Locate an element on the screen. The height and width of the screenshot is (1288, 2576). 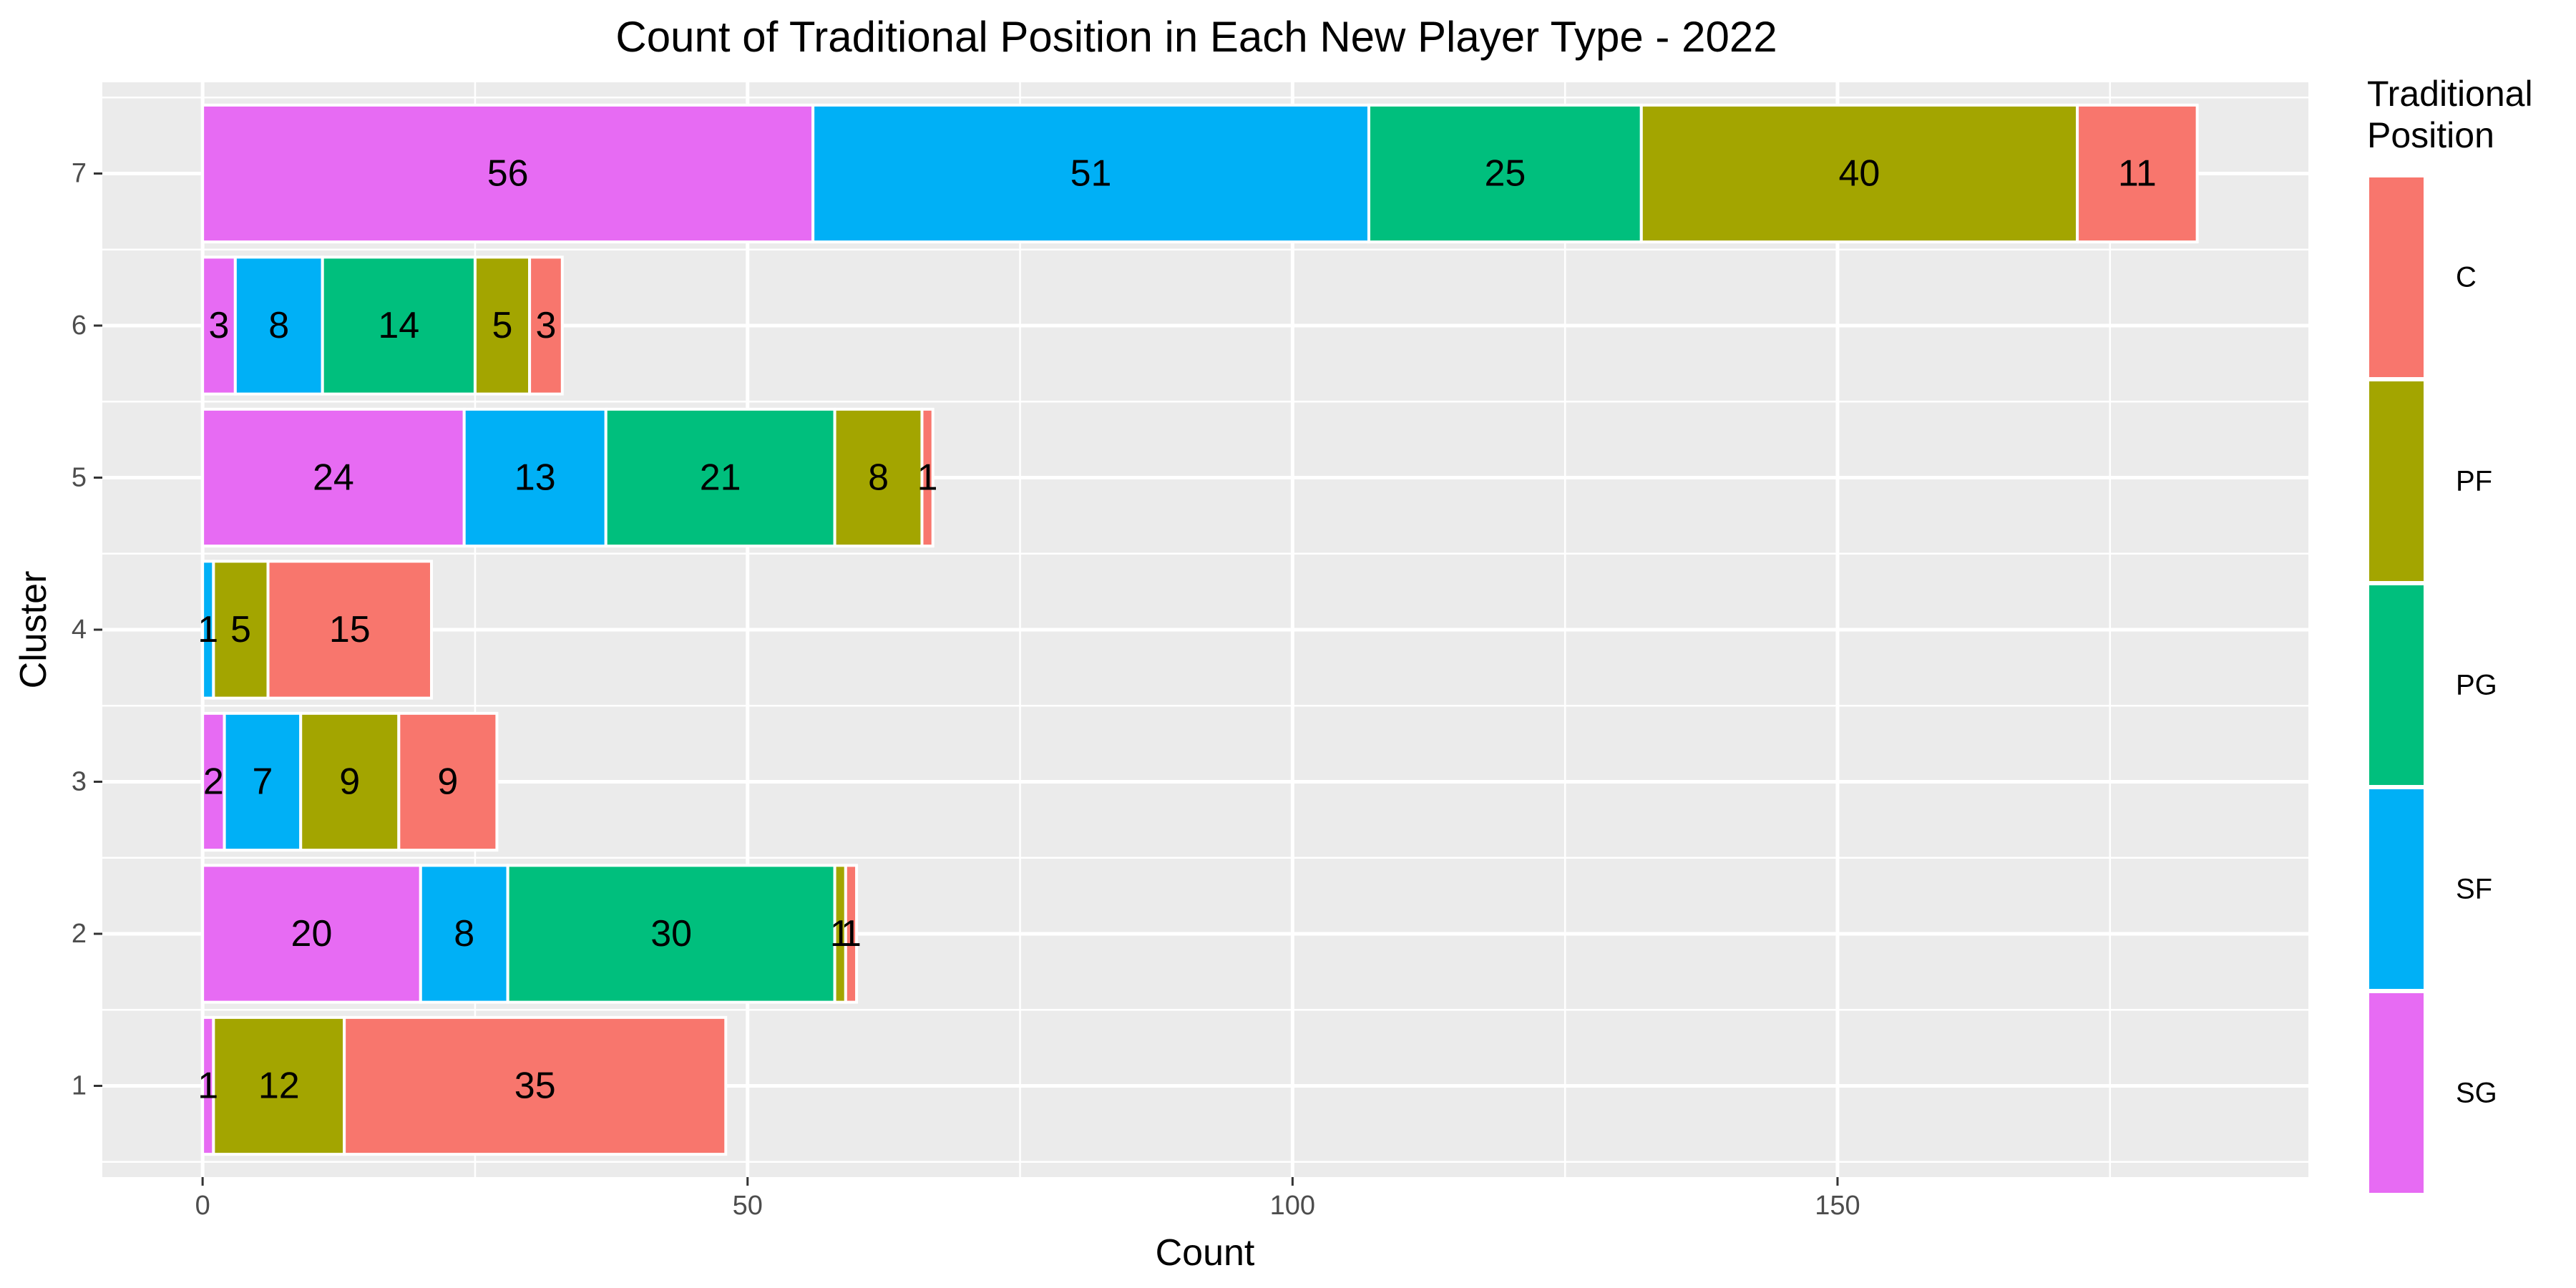
y-tick-label: 1 is located at coordinates (79, 1086).